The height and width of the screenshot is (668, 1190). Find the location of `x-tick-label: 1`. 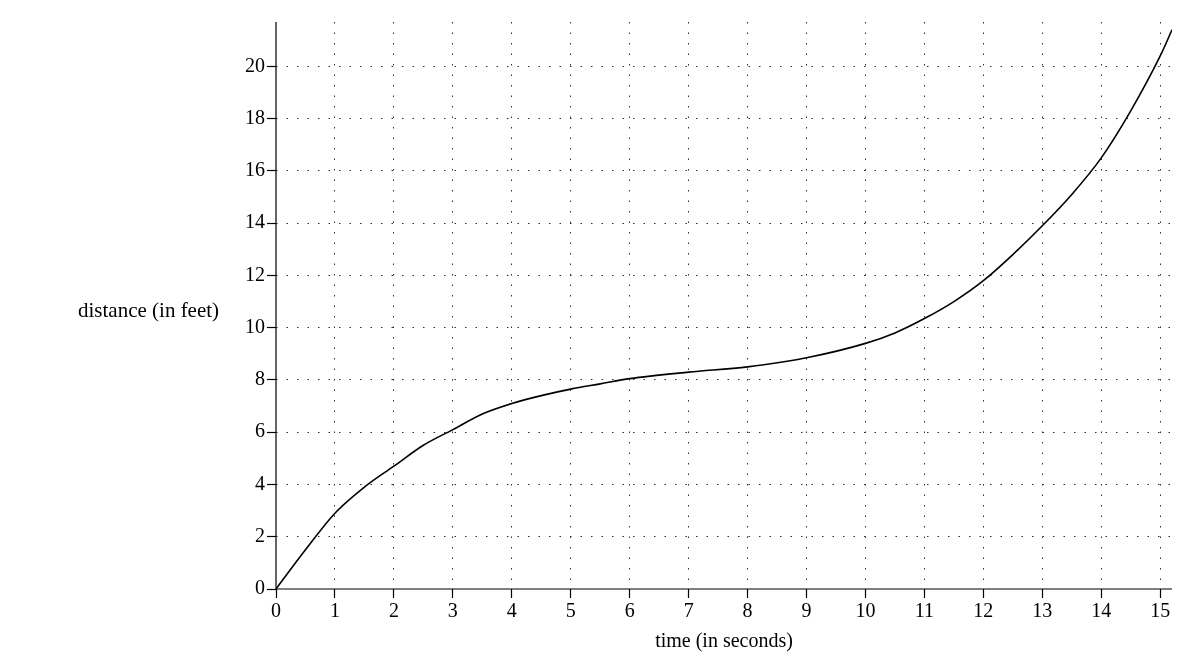

x-tick-label: 1 is located at coordinates (334, 610).